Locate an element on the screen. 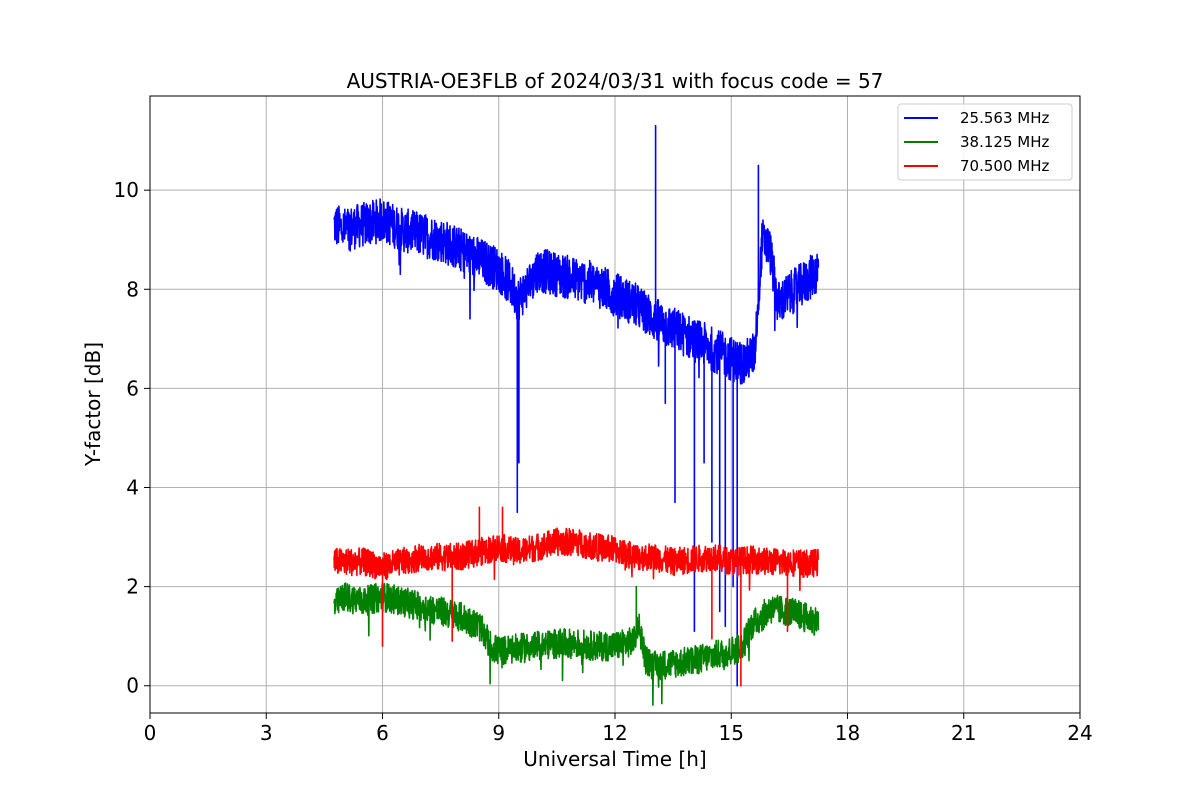  x-tick-label: 0 is located at coordinates (150, 733).